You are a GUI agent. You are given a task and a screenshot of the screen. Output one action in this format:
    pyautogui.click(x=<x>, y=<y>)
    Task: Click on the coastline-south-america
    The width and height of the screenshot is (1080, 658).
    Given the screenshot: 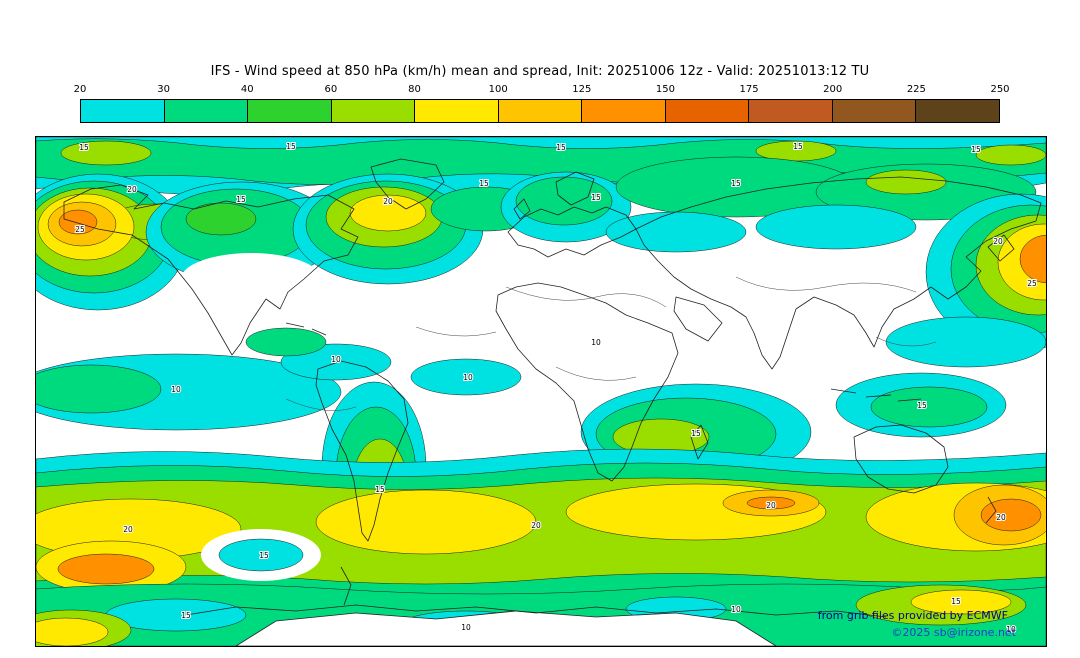 What is the action you would take?
    pyautogui.click(x=362, y=451)
    